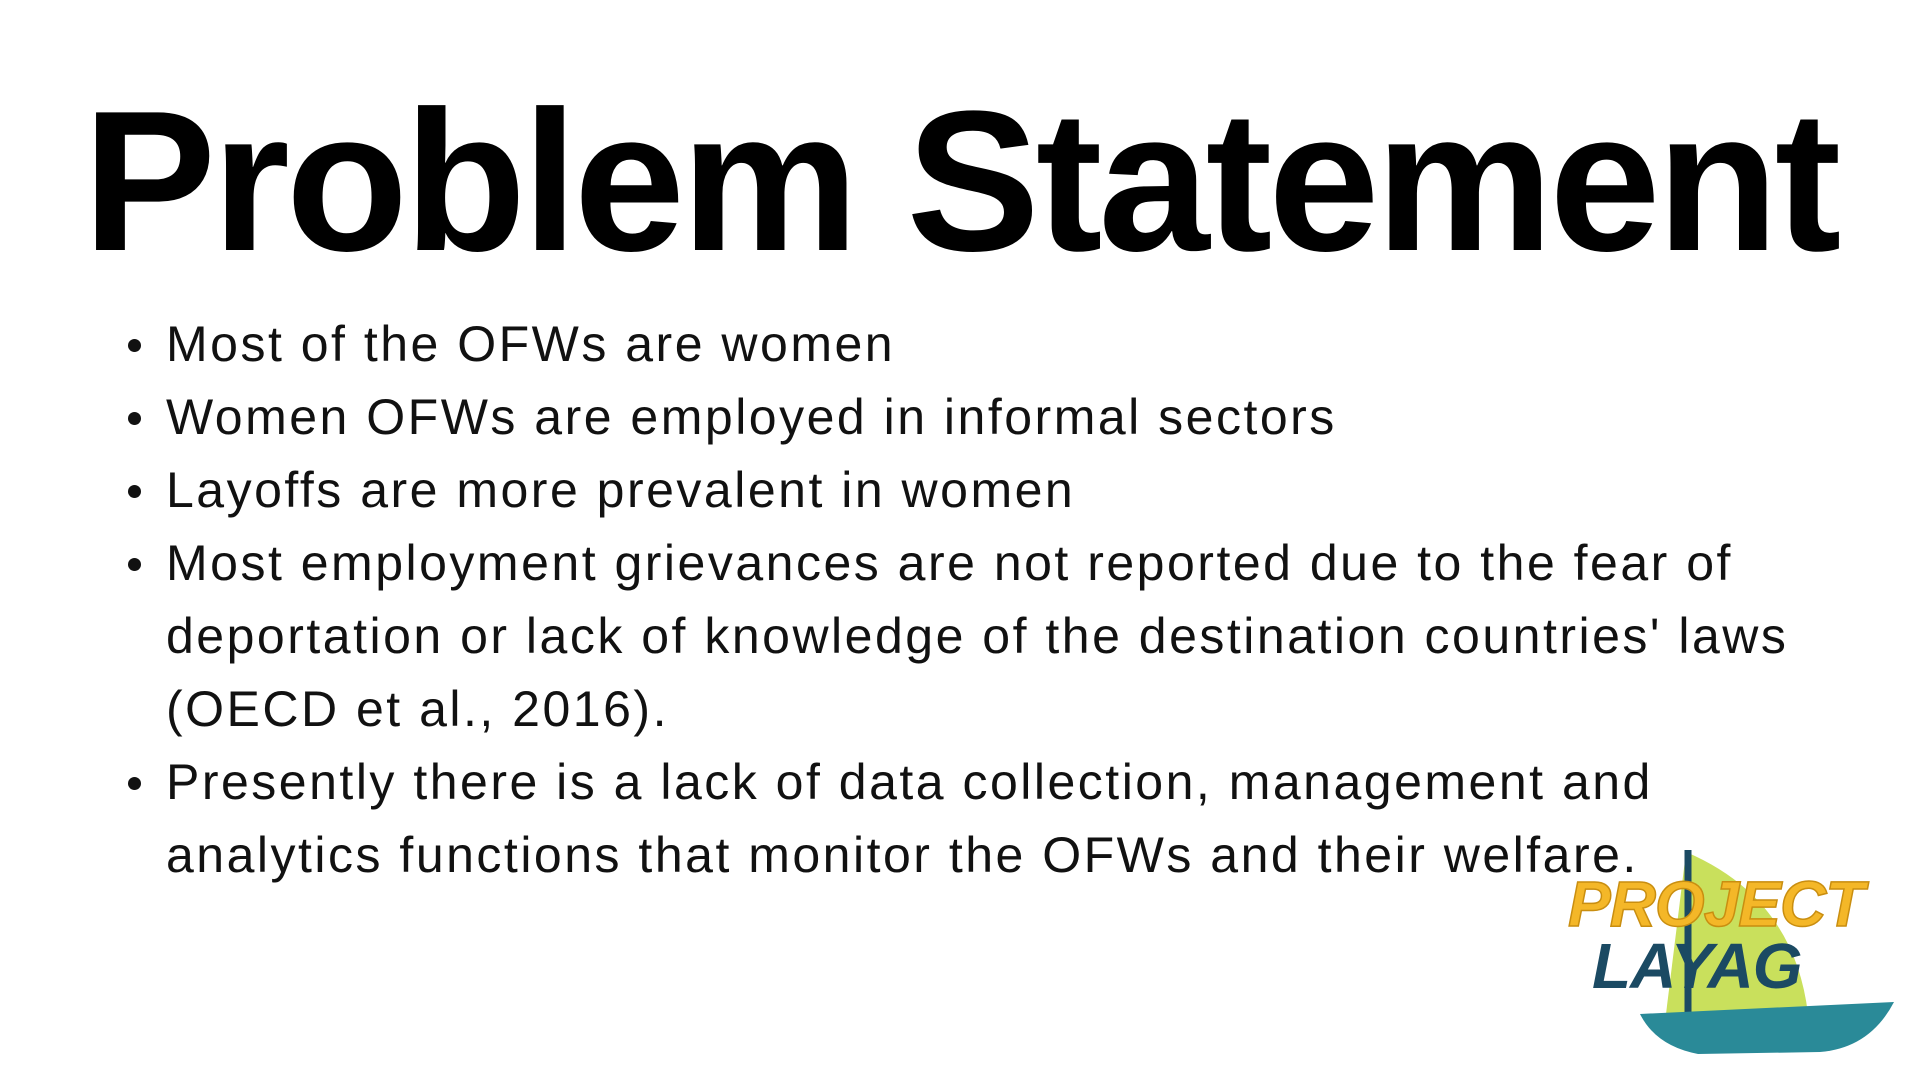 The image size is (1920, 1080). I want to click on project-layag-logo: PROJECT LAYAG, so click(1730, 952).